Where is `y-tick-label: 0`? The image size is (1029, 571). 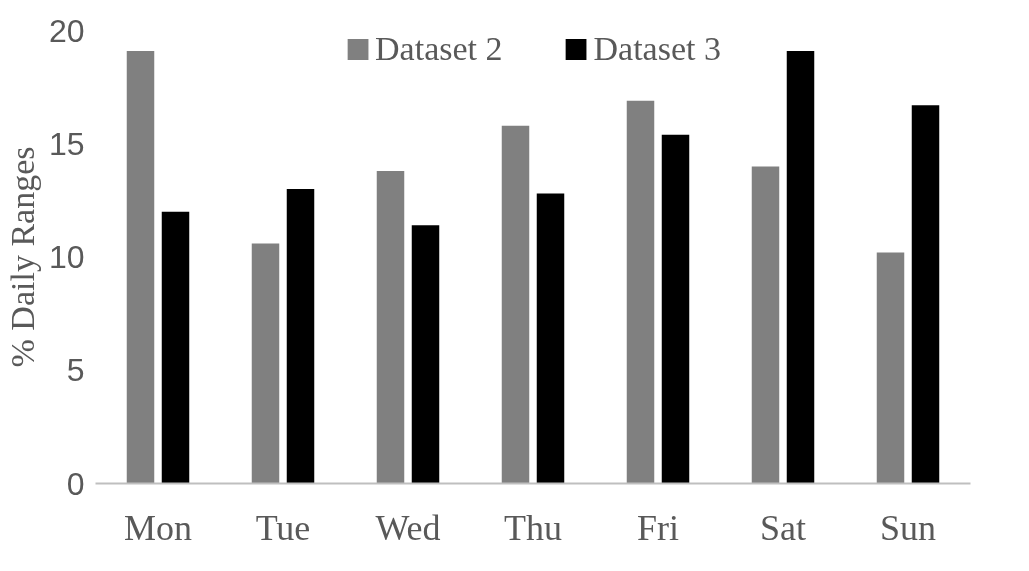 y-tick-label: 0 is located at coordinates (75, 483).